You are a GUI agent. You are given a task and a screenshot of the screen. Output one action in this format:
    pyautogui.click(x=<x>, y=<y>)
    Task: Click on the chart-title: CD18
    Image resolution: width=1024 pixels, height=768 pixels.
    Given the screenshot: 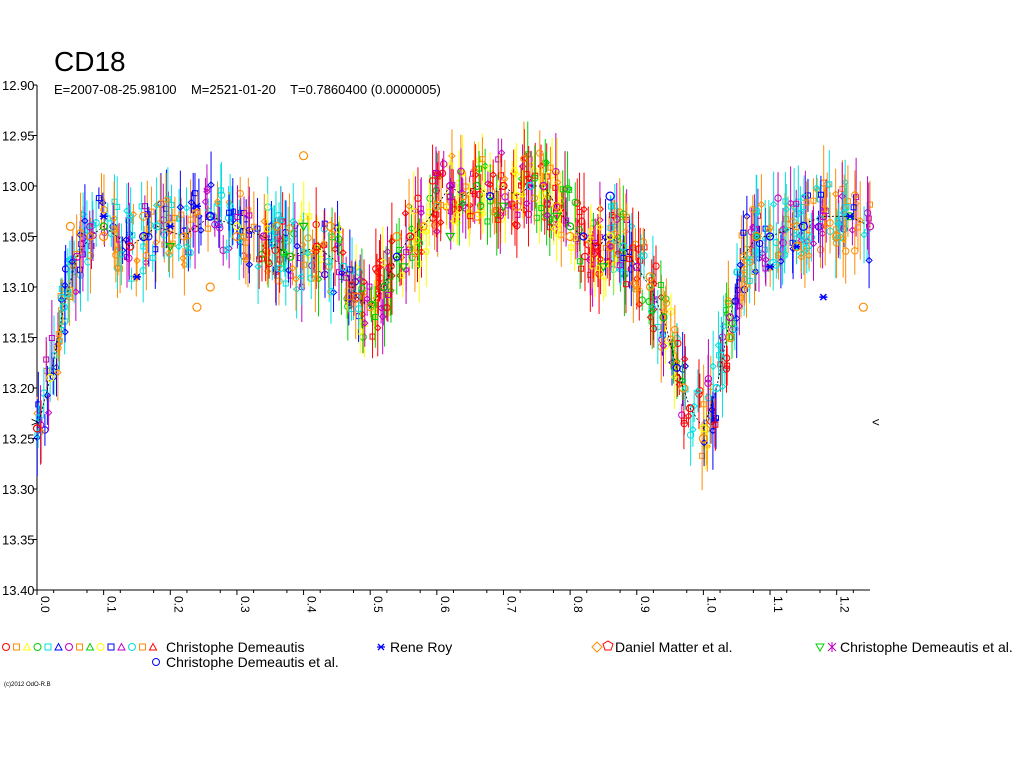 What is the action you would take?
    pyautogui.click(x=90, y=61)
    